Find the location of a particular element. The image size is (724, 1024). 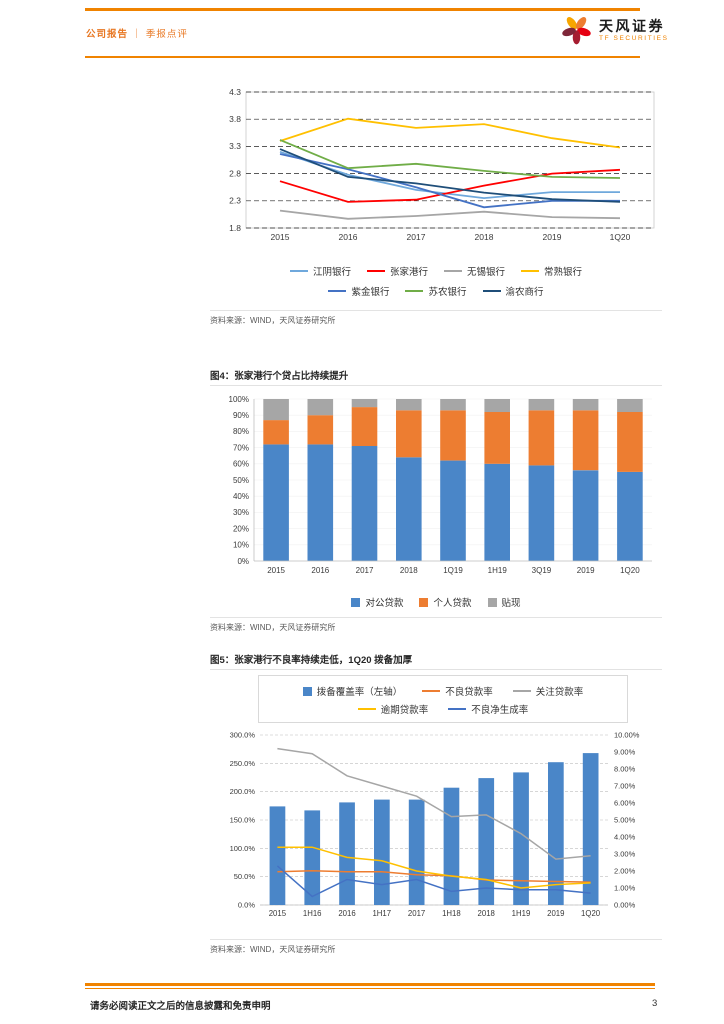

legend-item-贴现: 贴现 is located at coordinates (504, 602).